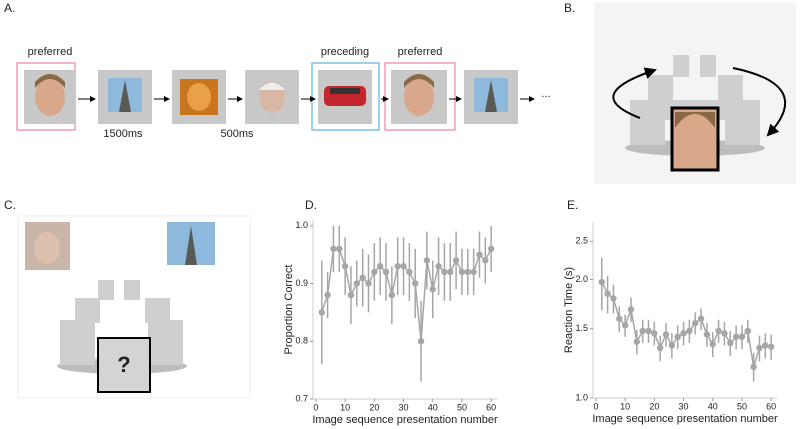 The height and width of the screenshot is (429, 800). Describe the element at coordinates (301, 283) in the screenshot. I see `y-tick-label: 0.9` at that location.